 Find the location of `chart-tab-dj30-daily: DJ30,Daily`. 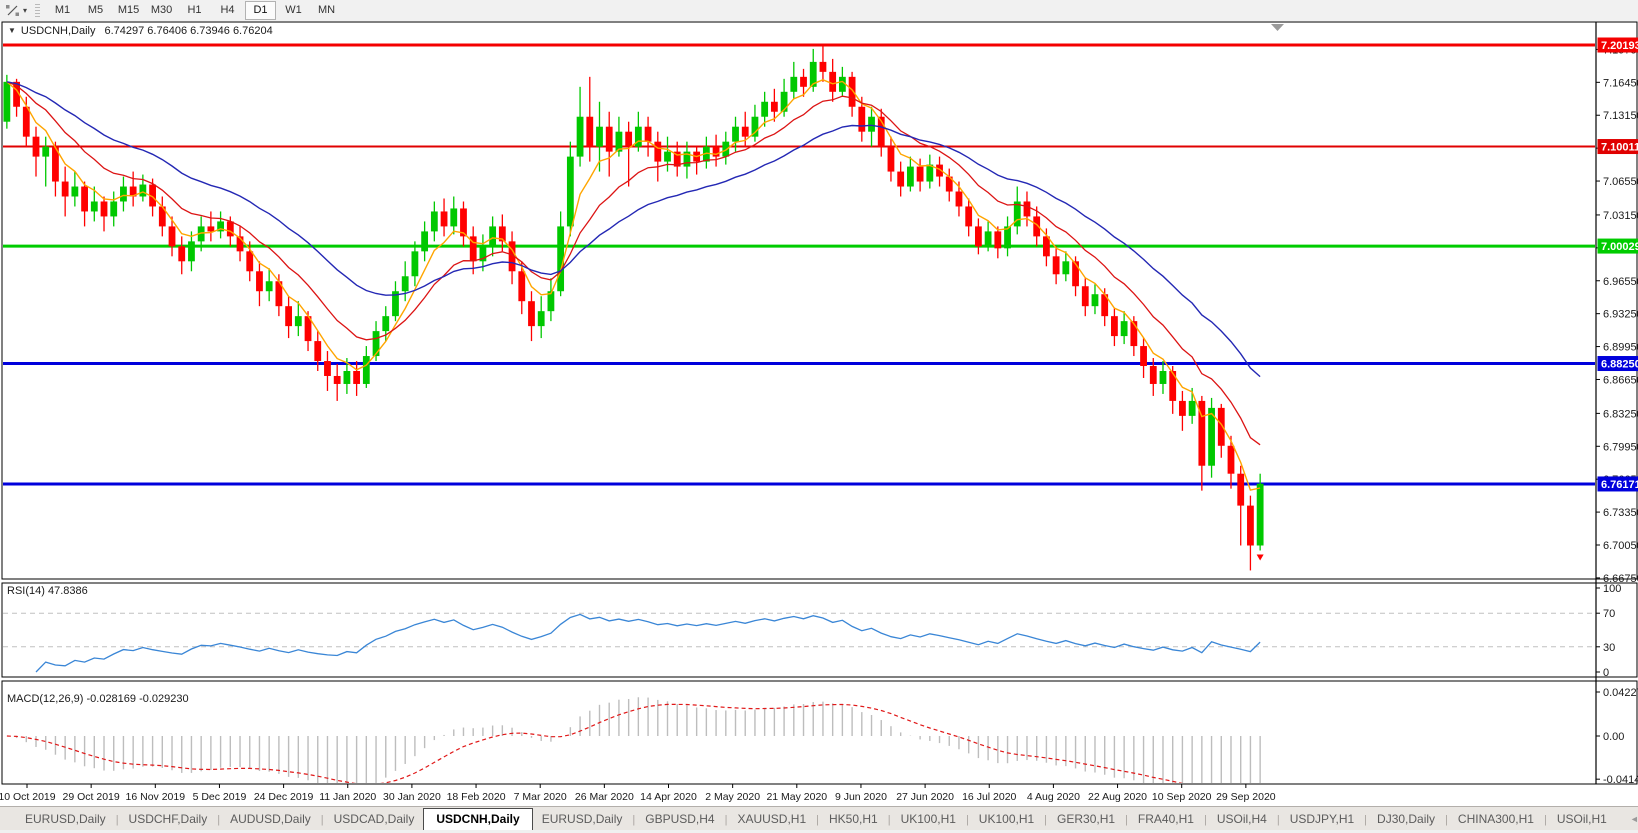

chart-tab-dj30-daily: DJ30,Daily is located at coordinates (1406, 819).